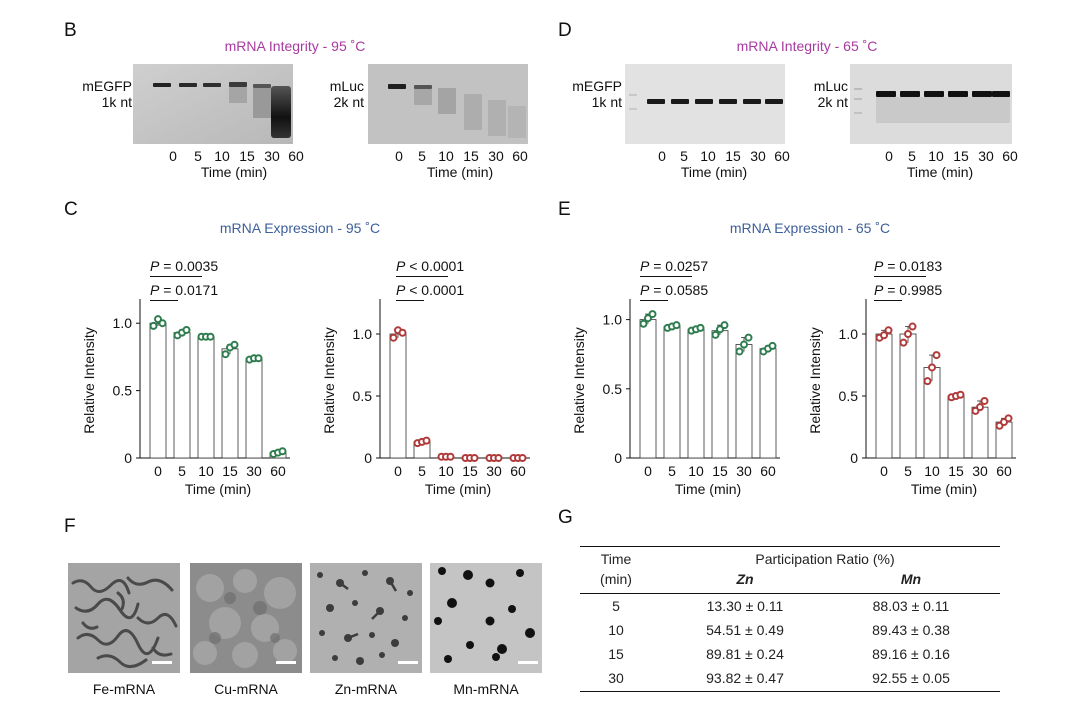 The height and width of the screenshot is (704, 1080). Describe the element at coordinates (234, 172) in the screenshot. I see `xlabel-b-mEGFP: Time (min)` at that location.